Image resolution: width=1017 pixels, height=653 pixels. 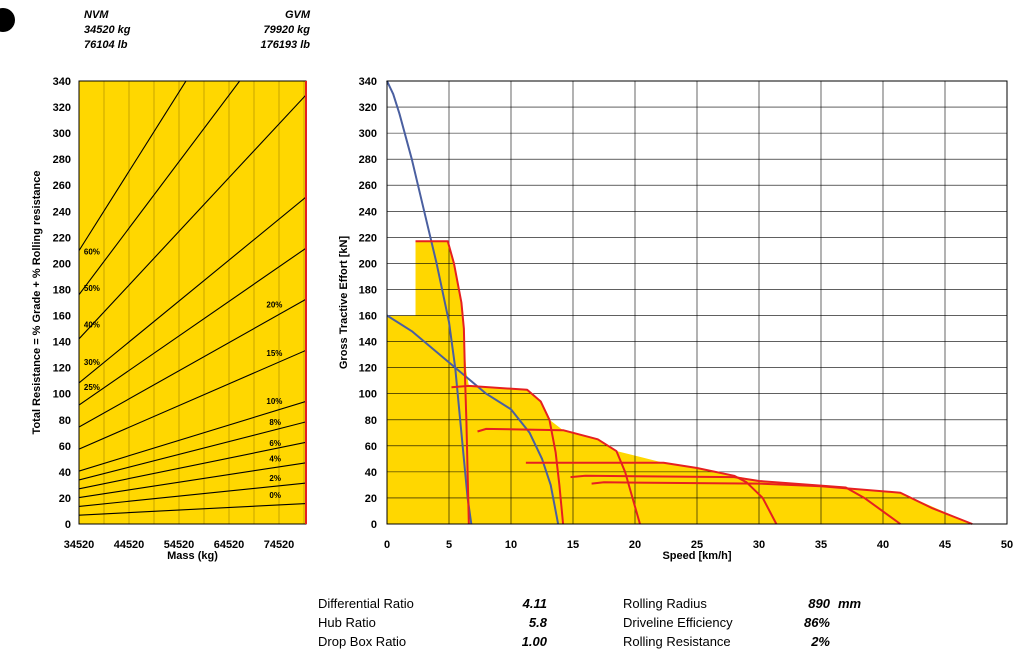 I want to click on spec-differential-ratio-value: 4.11, so click(x=534, y=603).